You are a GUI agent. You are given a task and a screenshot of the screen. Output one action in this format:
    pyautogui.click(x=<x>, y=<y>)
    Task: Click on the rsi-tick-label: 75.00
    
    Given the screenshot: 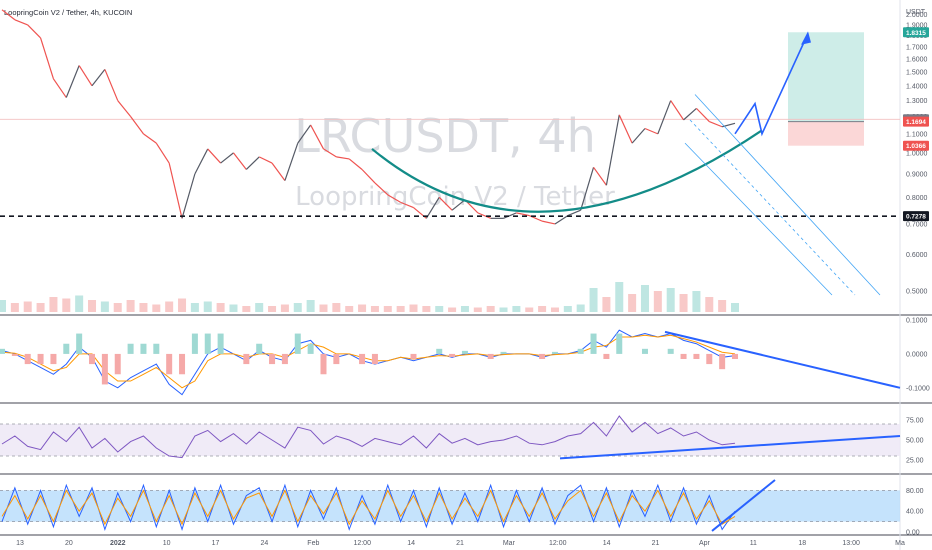 What is the action you would take?
    pyautogui.click(x=915, y=421)
    